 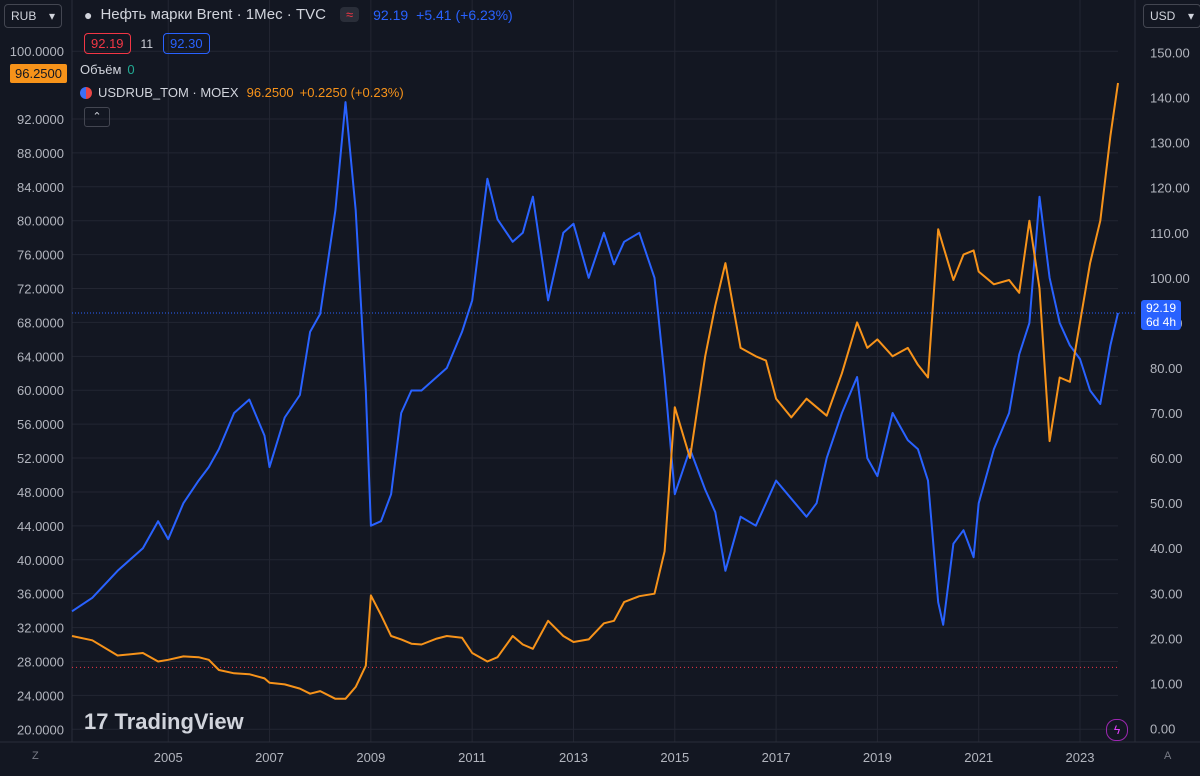 I want to click on right-axis-tick-label: 70.00, so click(x=1166, y=413).